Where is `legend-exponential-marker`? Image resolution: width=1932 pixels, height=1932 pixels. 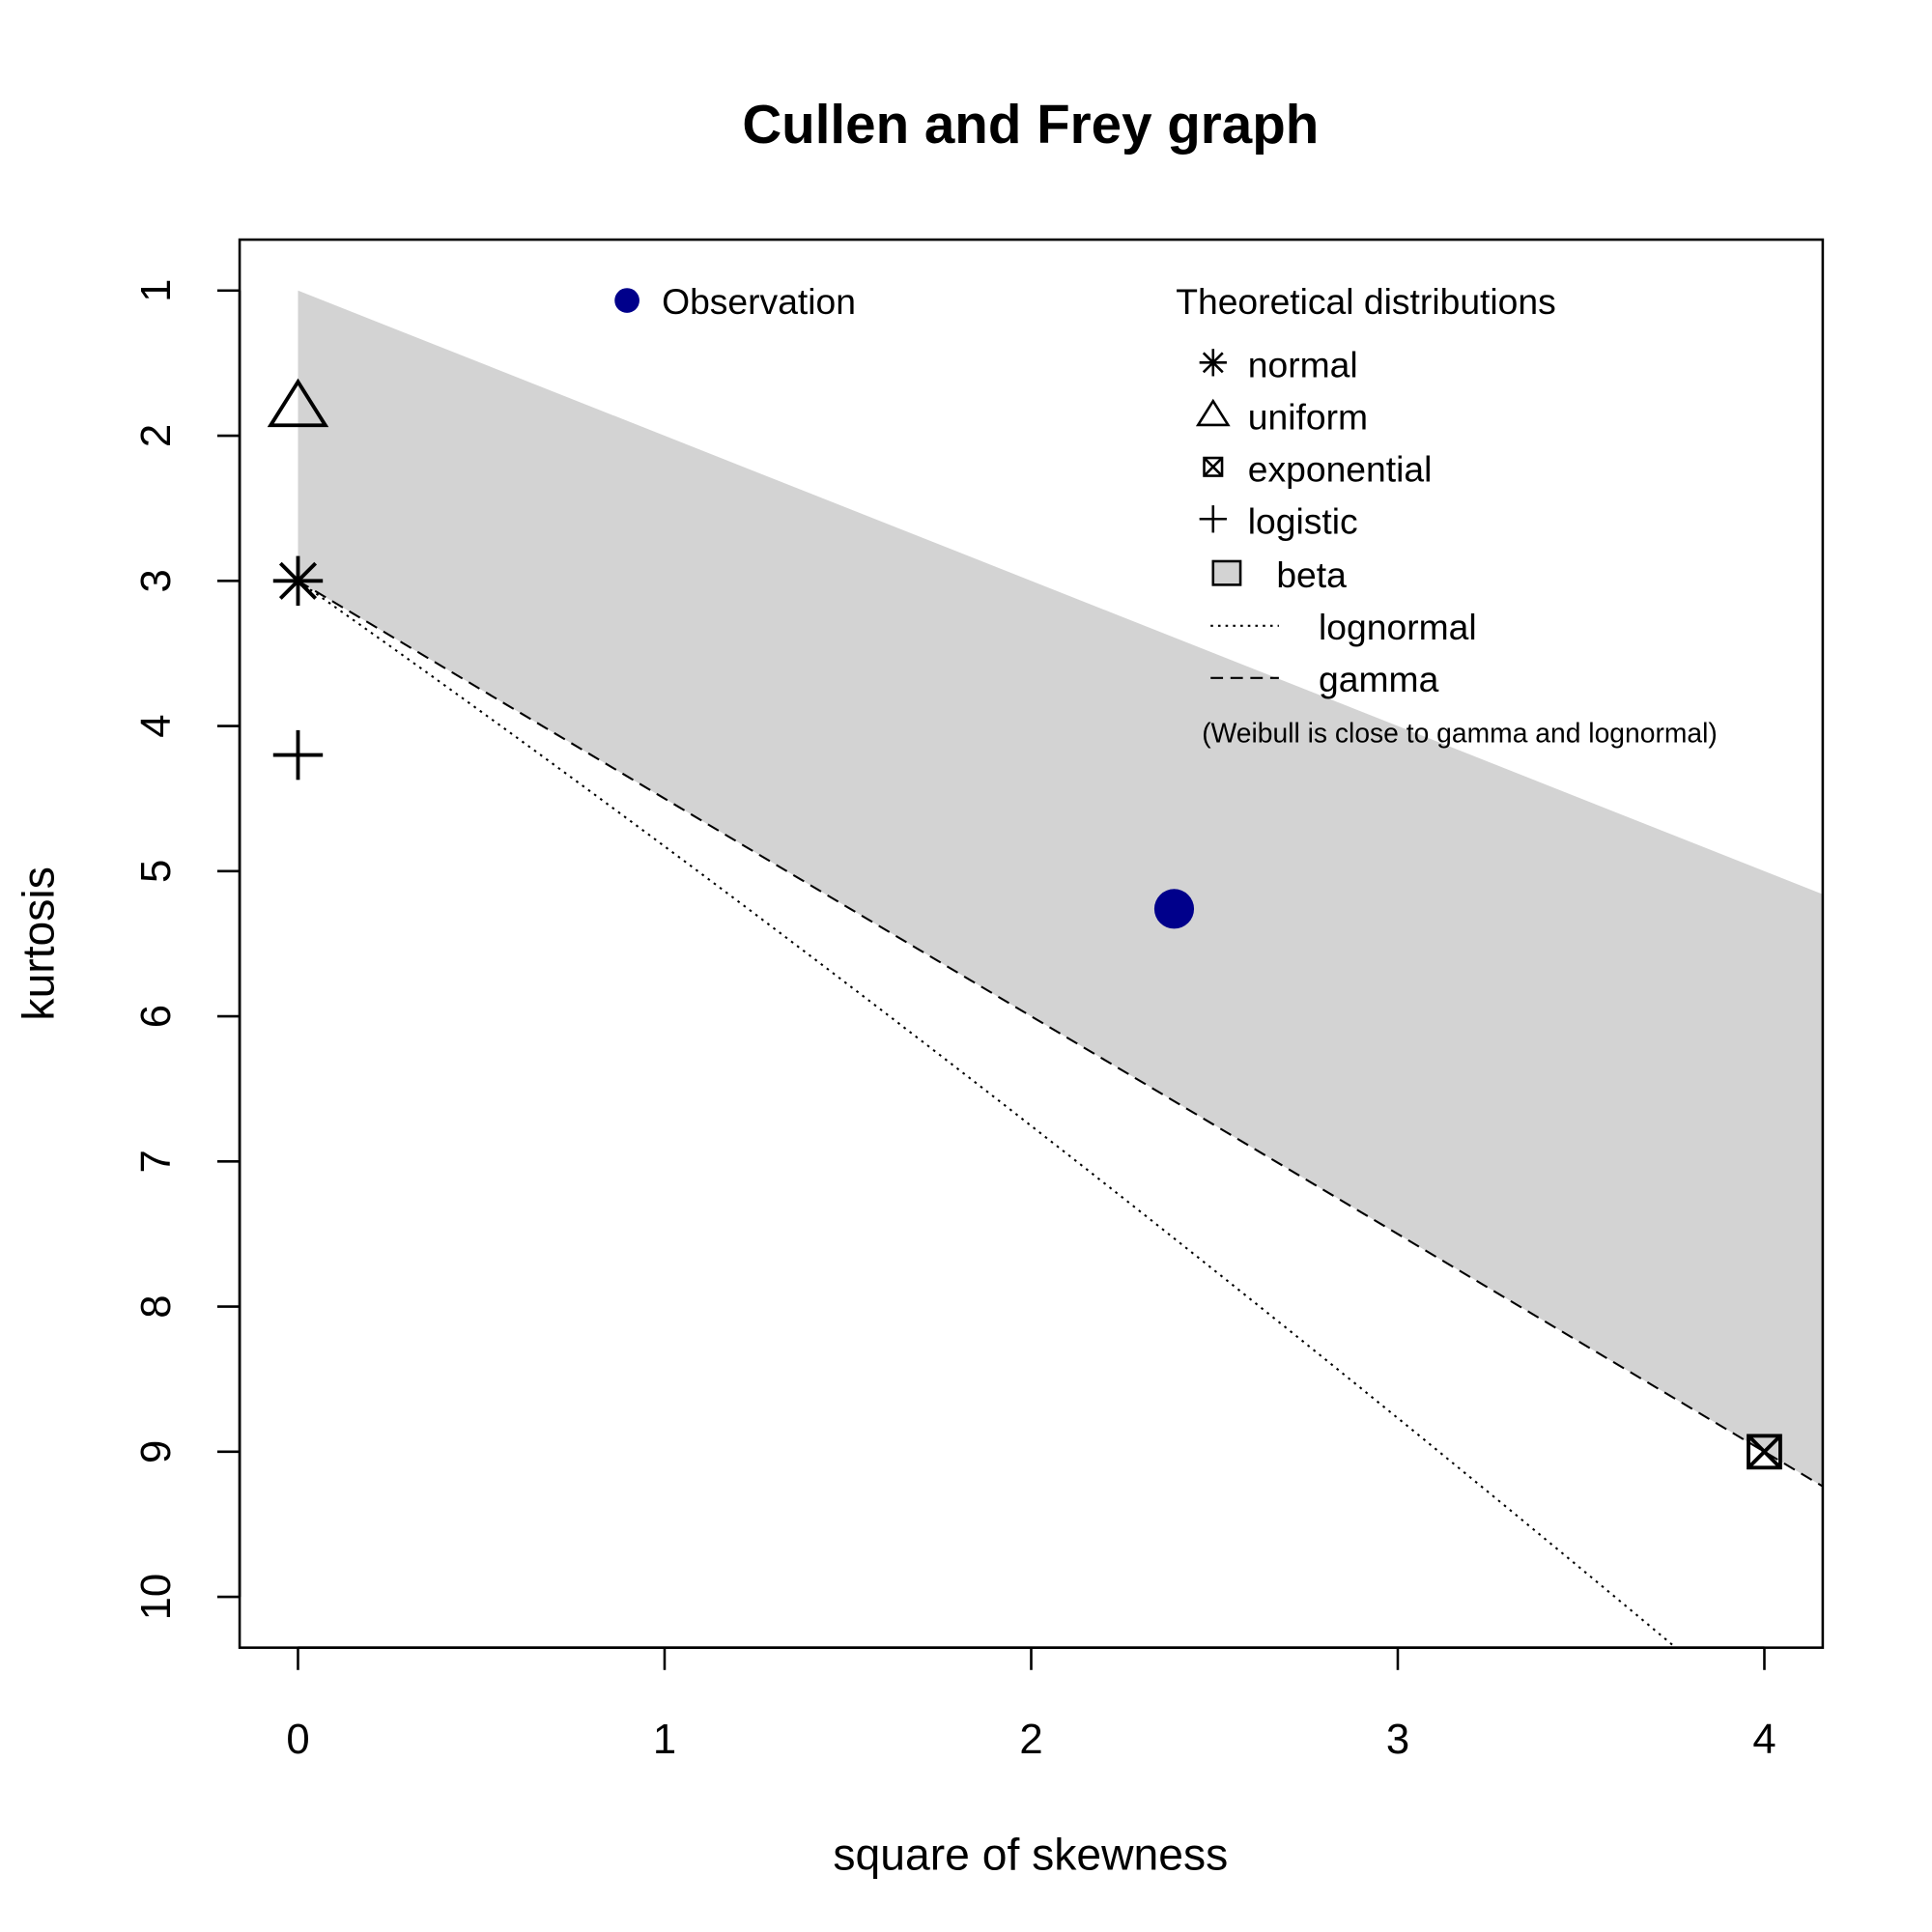
legend-exponential-marker is located at coordinates (1213, 466).